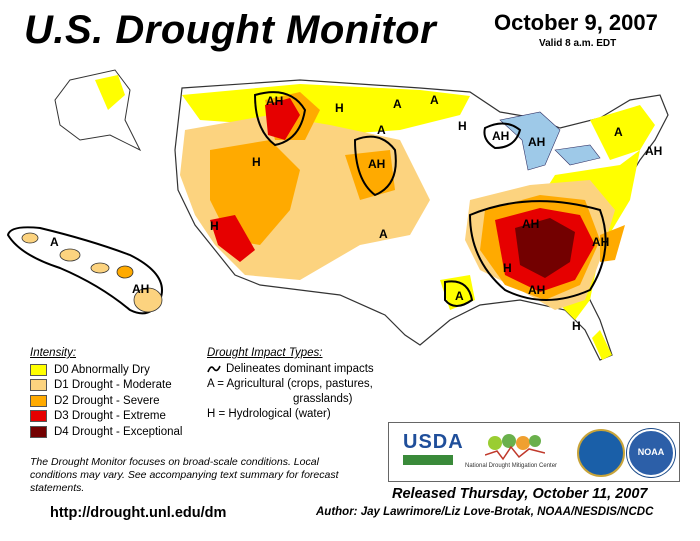  I want to click on impact-a-label-cont: grasslands), so click(323, 399).